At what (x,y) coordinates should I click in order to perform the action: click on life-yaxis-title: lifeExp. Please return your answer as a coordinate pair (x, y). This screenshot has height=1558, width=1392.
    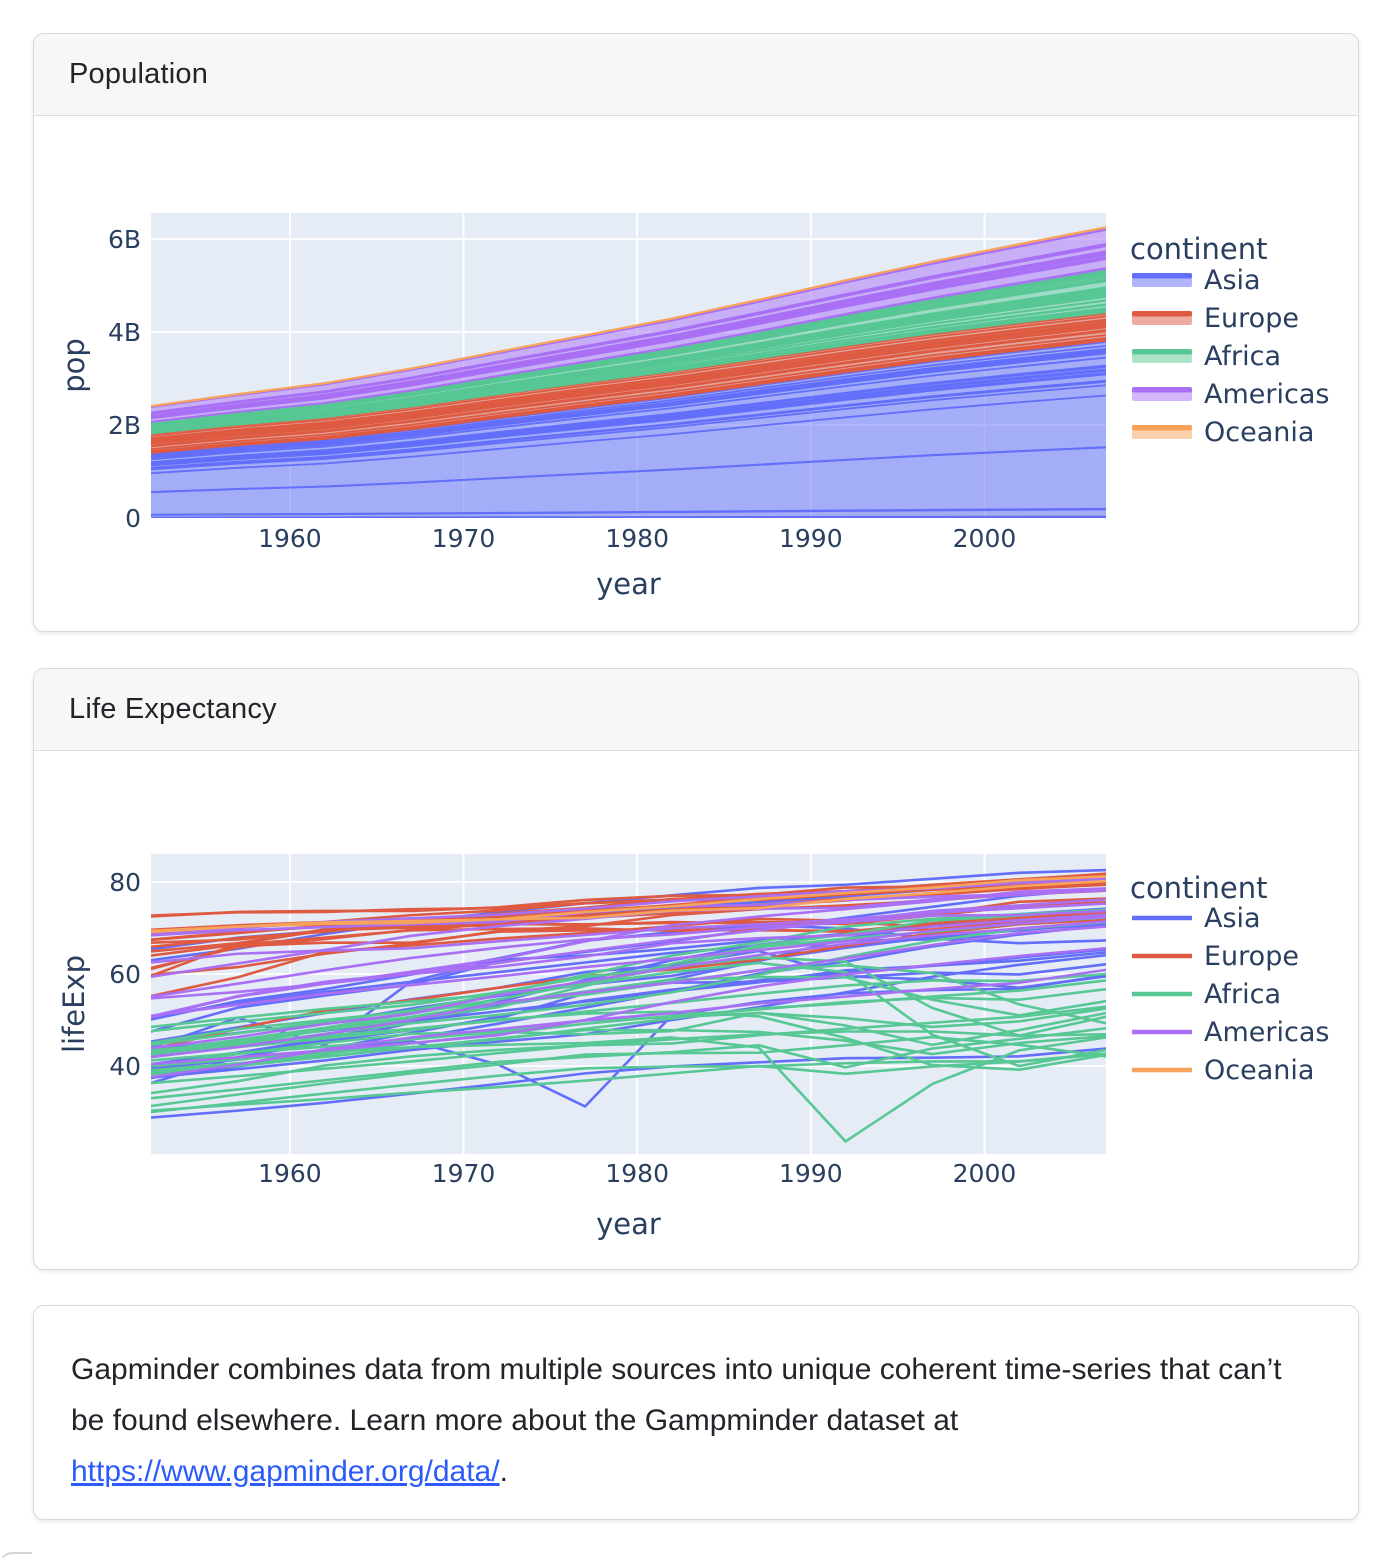
    Looking at the image, I should click on (74, 1004).